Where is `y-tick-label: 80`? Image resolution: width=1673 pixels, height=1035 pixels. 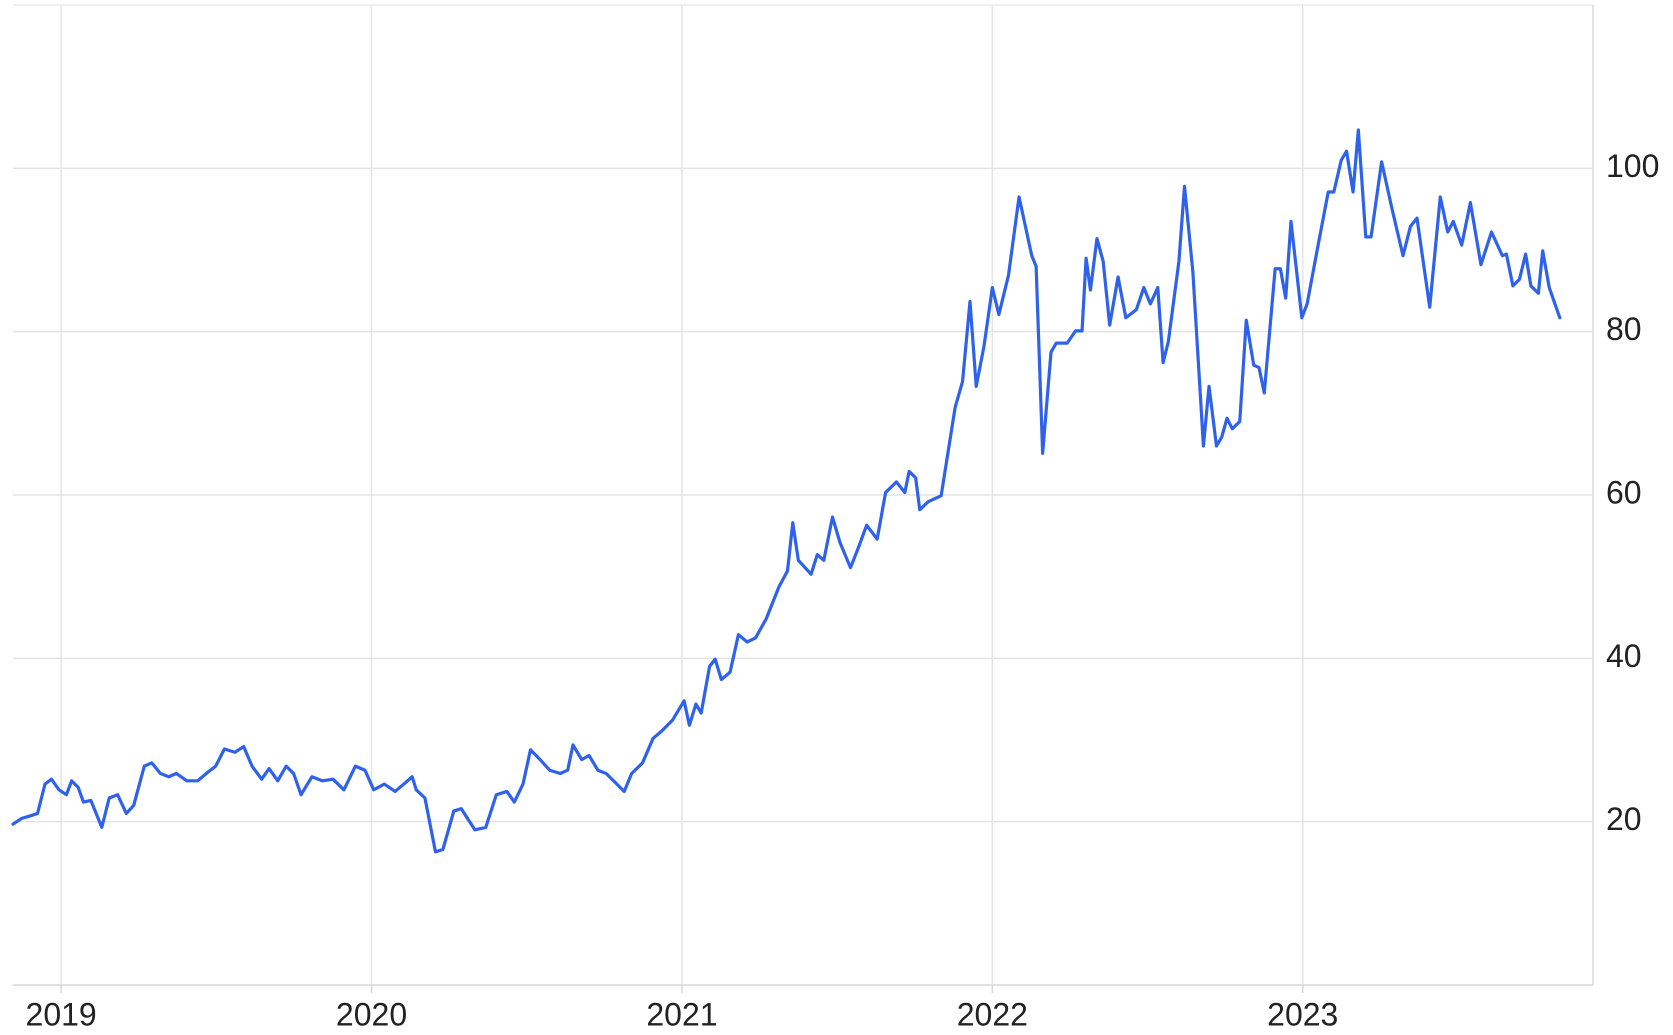 y-tick-label: 80 is located at coordinates (1624, 329).